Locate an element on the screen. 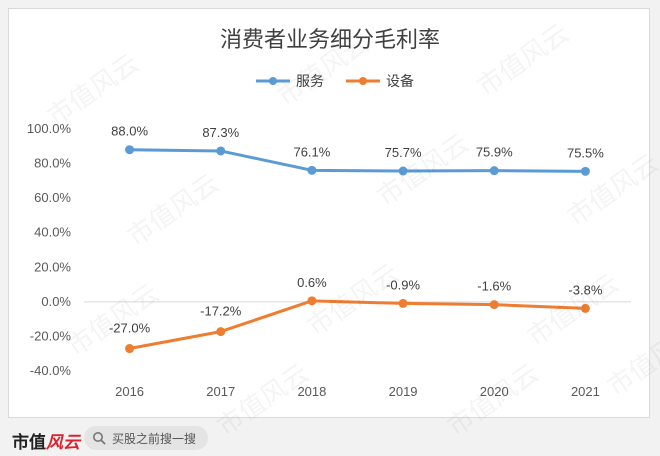 Image resolution: width=660 pixels, height=456 pixels. chart-title: 消费者业务细分毛利率 is located at coordinates (330, 39).